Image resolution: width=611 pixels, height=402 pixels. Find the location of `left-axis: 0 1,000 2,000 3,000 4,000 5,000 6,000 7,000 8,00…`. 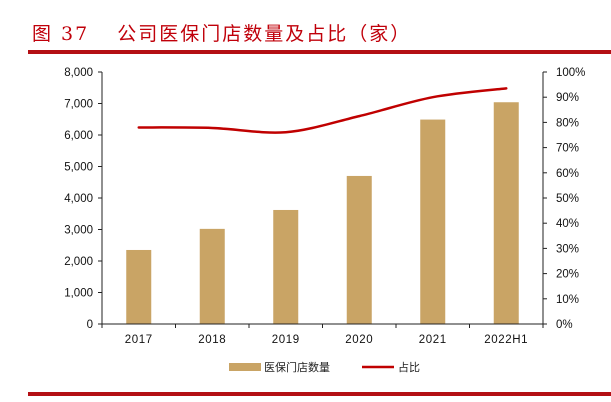

left-axis: 0 1,000 2,000 3,000 4,000 5,000 6,000 7,000 8,00… is located at coordinates (83, 199).